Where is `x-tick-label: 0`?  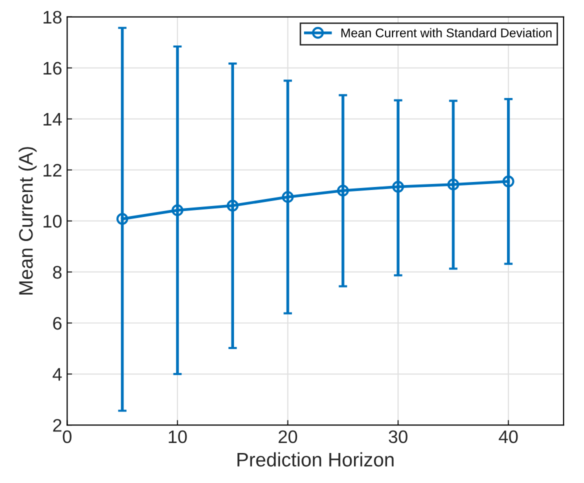 x-tick-label: 0 is located at coordinates (67, 437).